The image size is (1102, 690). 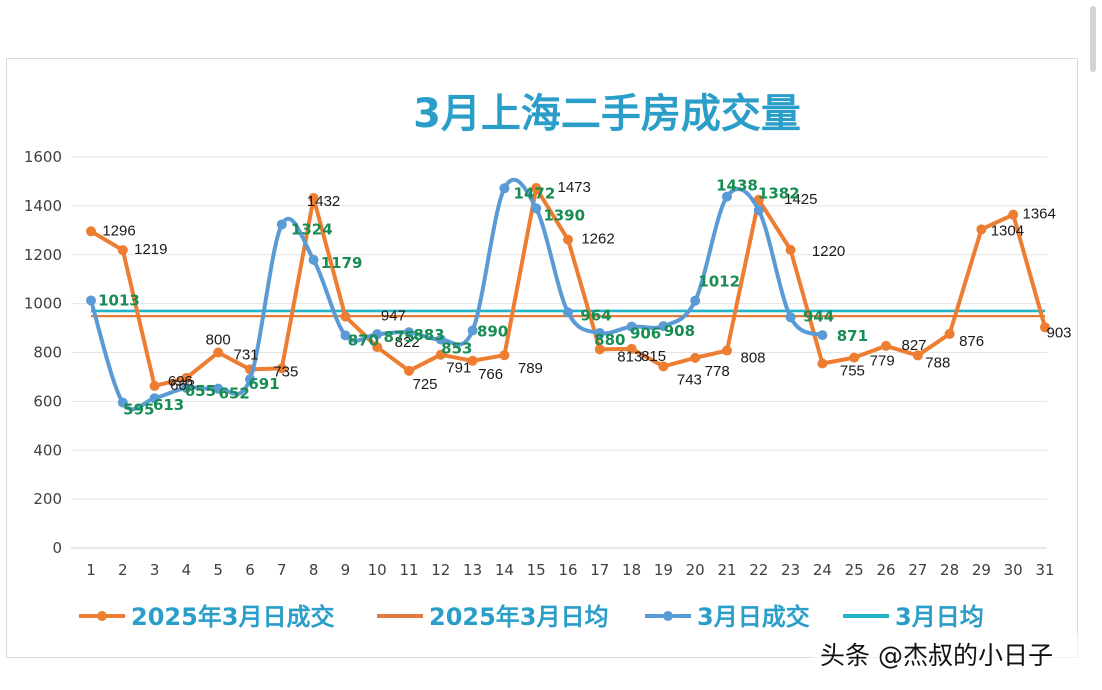 I want to click on data-label-2025: 696, so click(x=180, y=381).